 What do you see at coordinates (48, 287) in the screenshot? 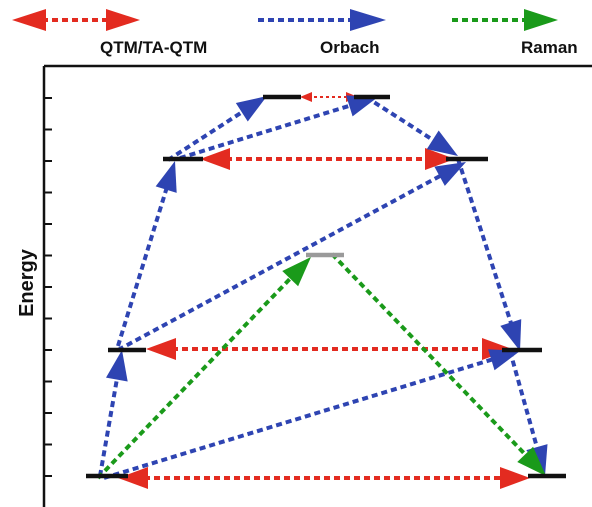
I see `y-axis-ticks` at bounding box center [48, 287].